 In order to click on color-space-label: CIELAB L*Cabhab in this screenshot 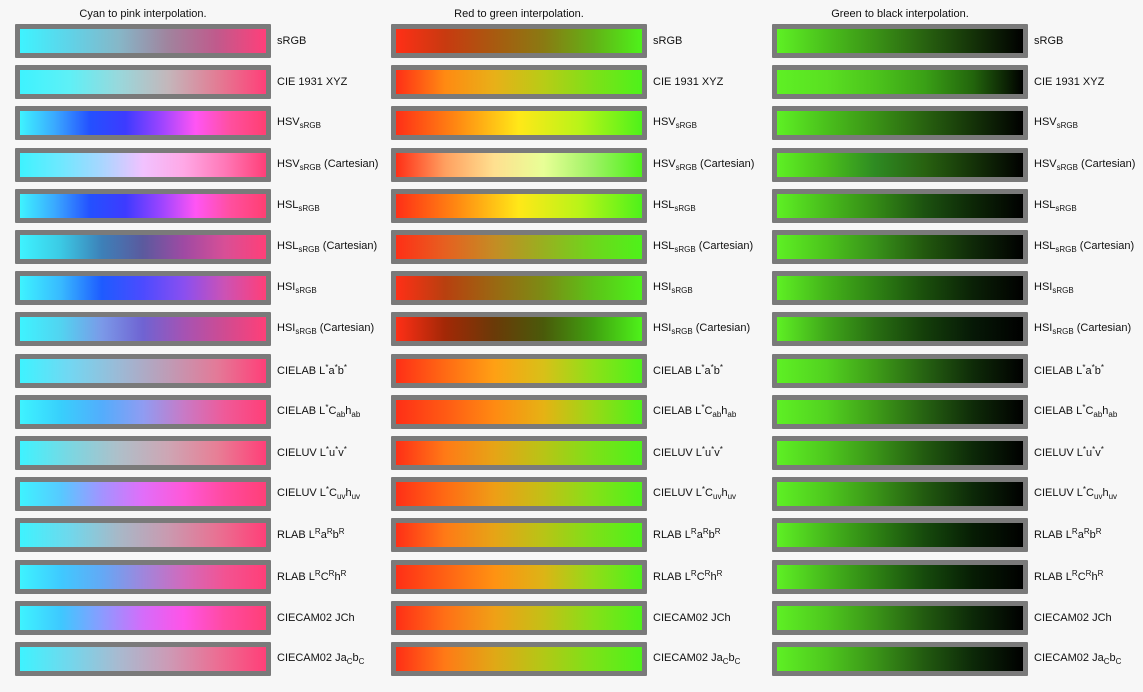, I will do `click(695, 411)`.